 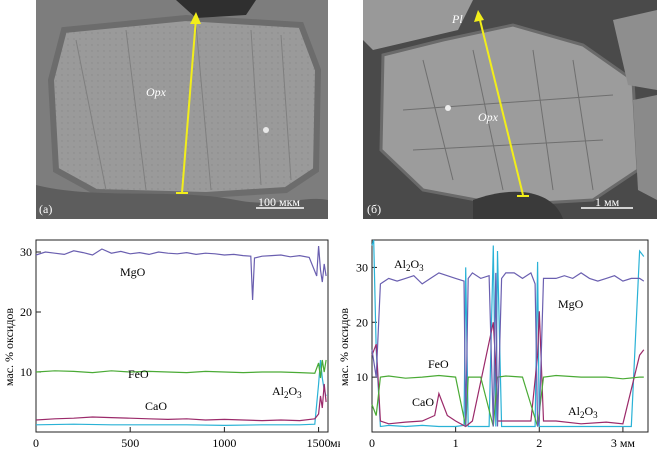 What do you see at coordinates (130, 443) in the screenshot?
I see `x-tick-label: 500` at bounding box center [130, 443].